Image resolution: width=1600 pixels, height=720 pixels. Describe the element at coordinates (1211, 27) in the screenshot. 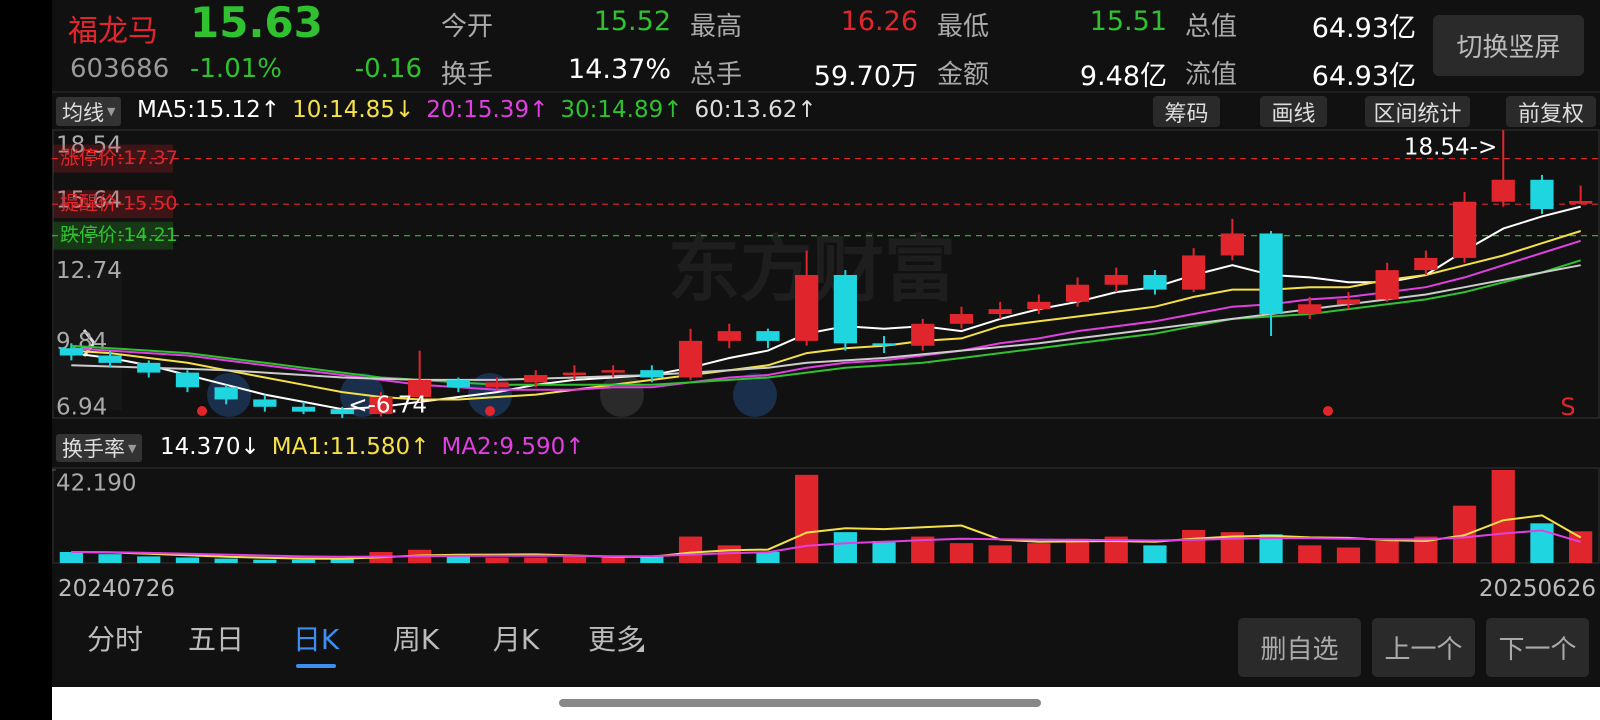

I see `stat-label: 总值` at that location.